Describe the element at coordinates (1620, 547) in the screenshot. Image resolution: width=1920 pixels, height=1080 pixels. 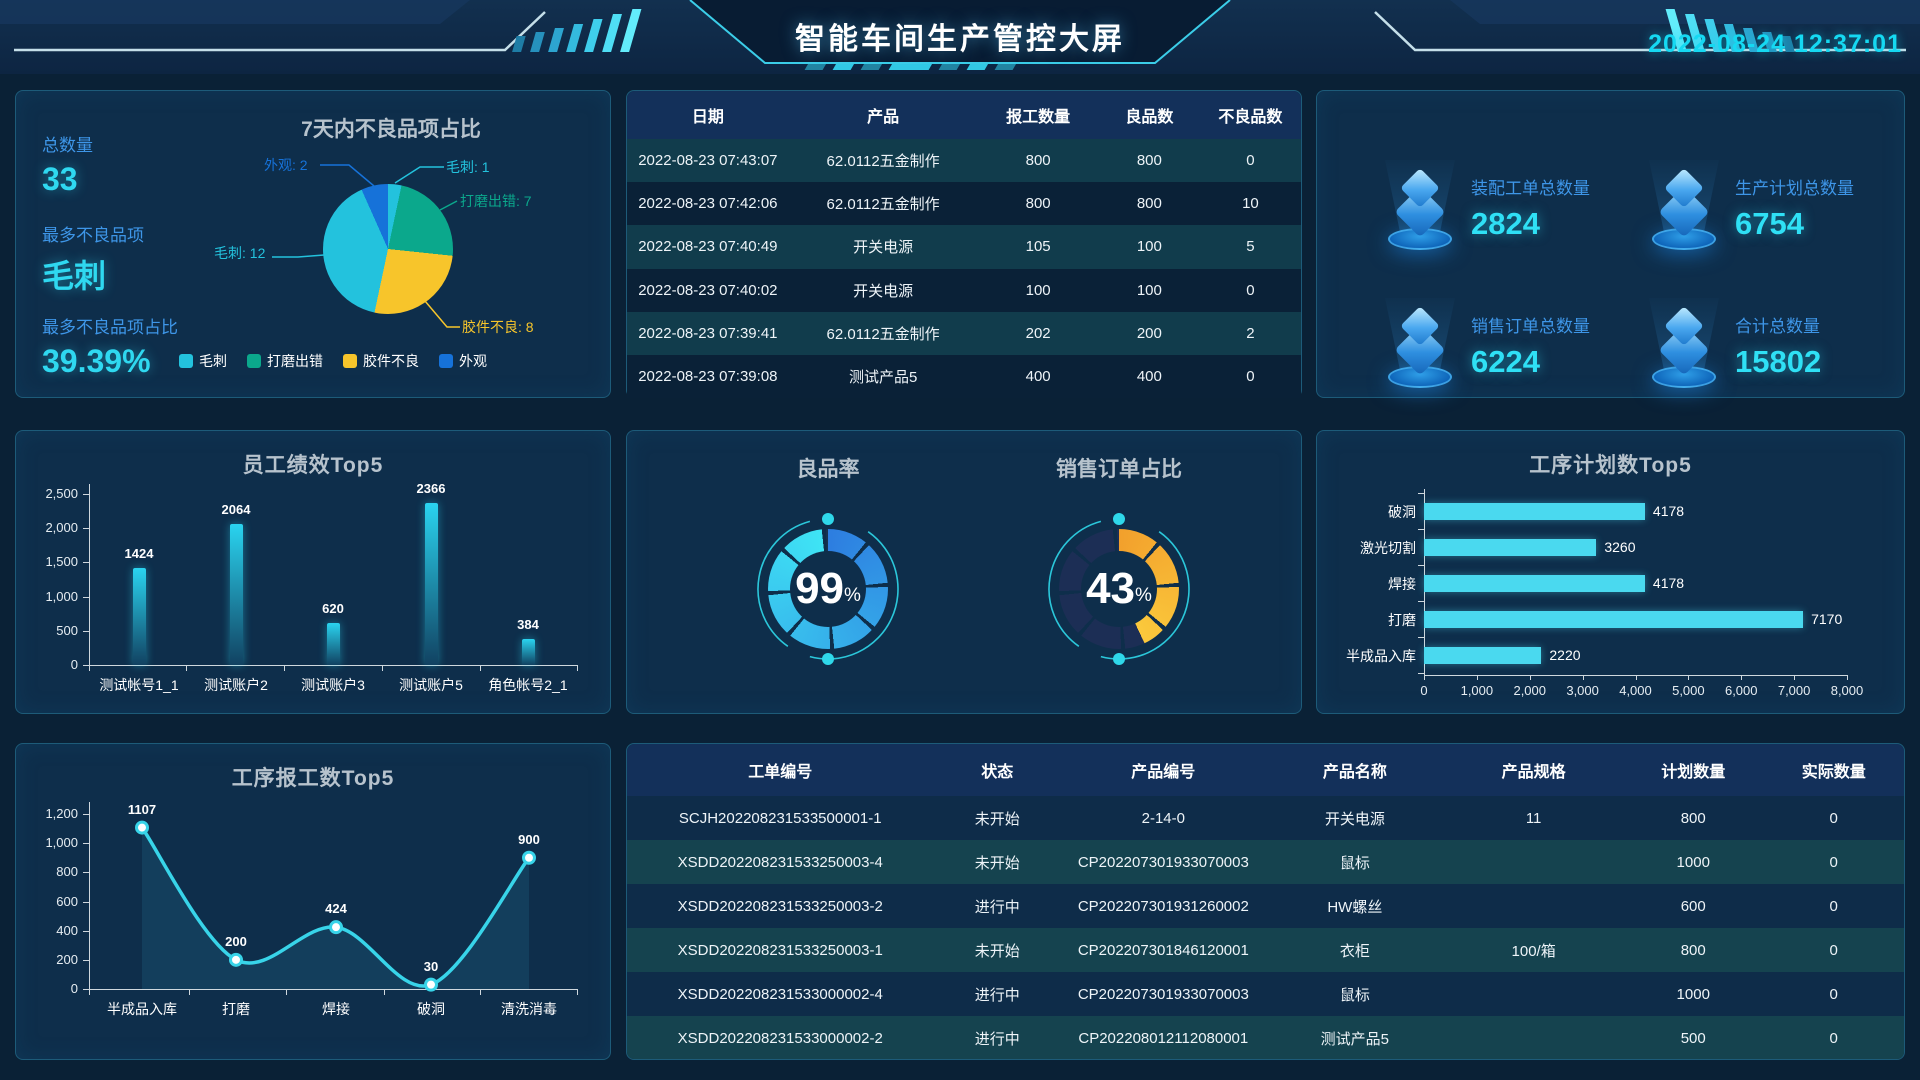
I see `bar-value-label: 3260` at that location.